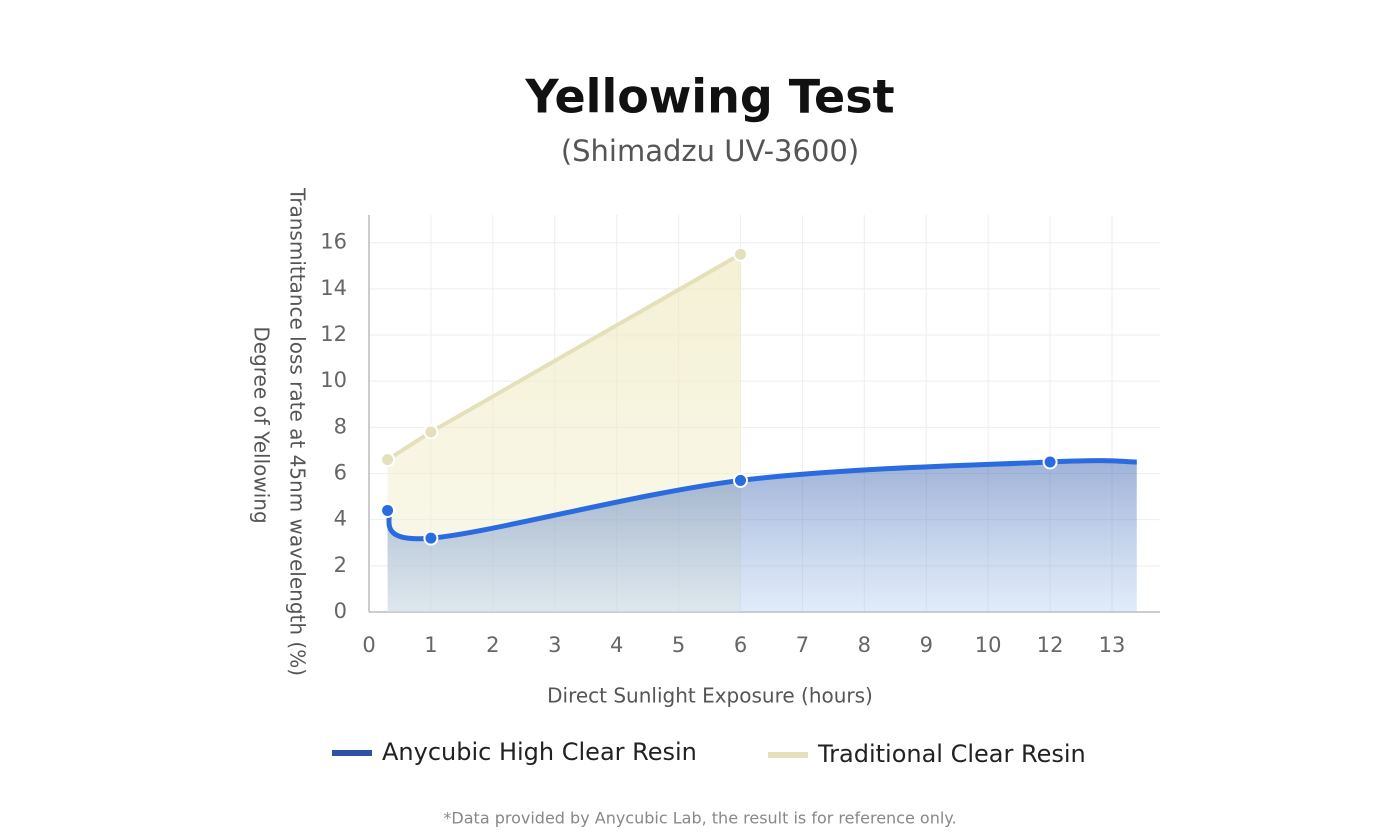  What do you see at coordinates (616, 645) in the screenshot?
I see `x-tick-label: 4` at bounding box center [616, 645].